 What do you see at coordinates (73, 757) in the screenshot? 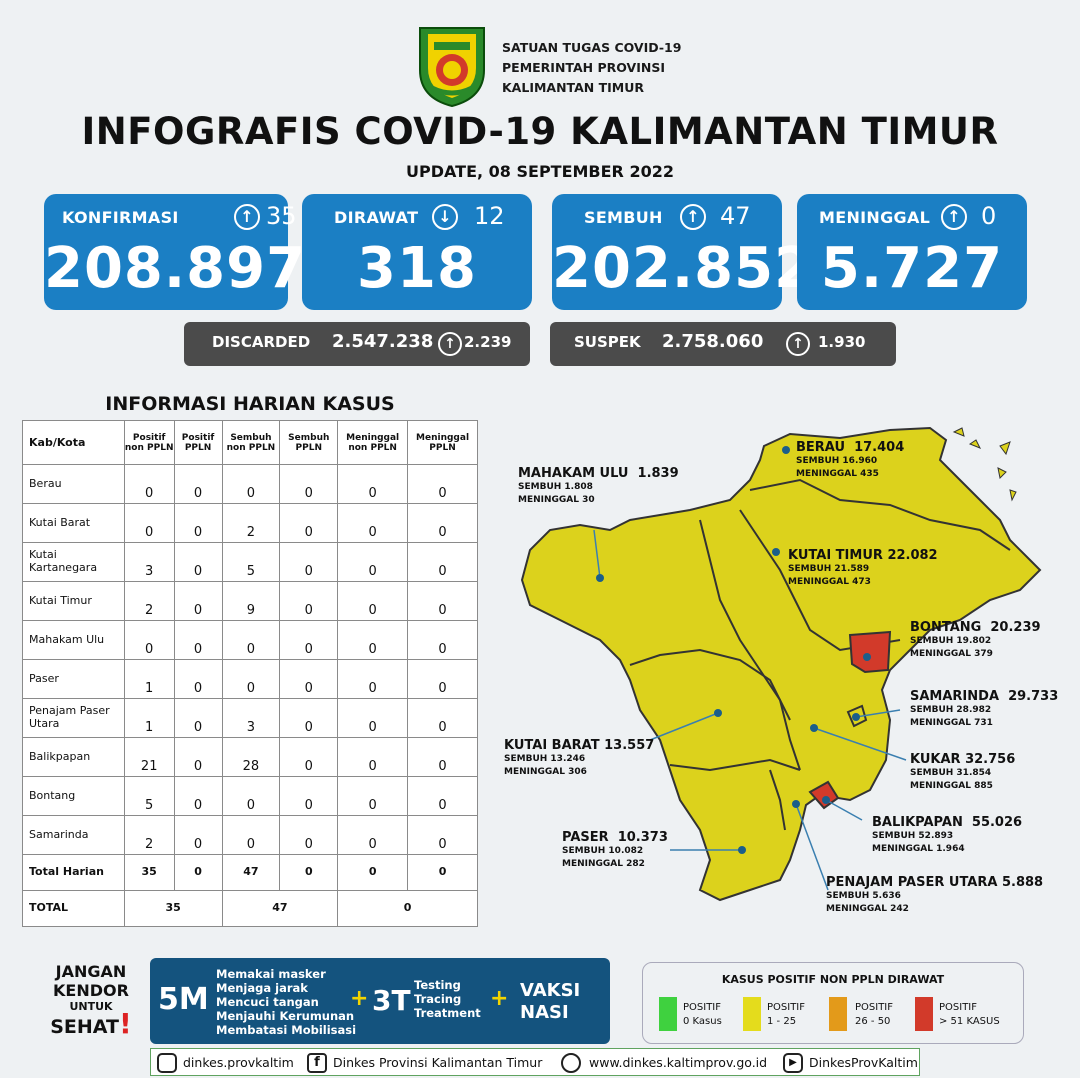
I see `row-name: Balikpapan` at bounding box center [73, 757].